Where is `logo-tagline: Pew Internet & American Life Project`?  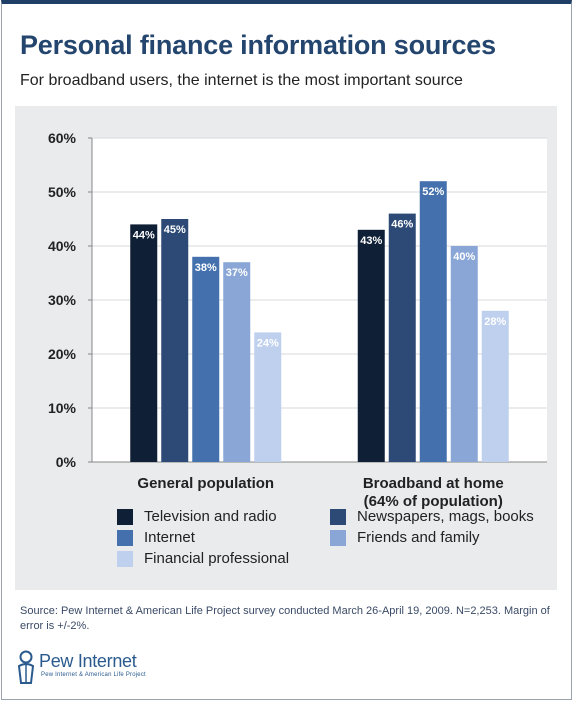
logo-tagline: Pew Internet & American Life Project is located at coordinates (93, 675).